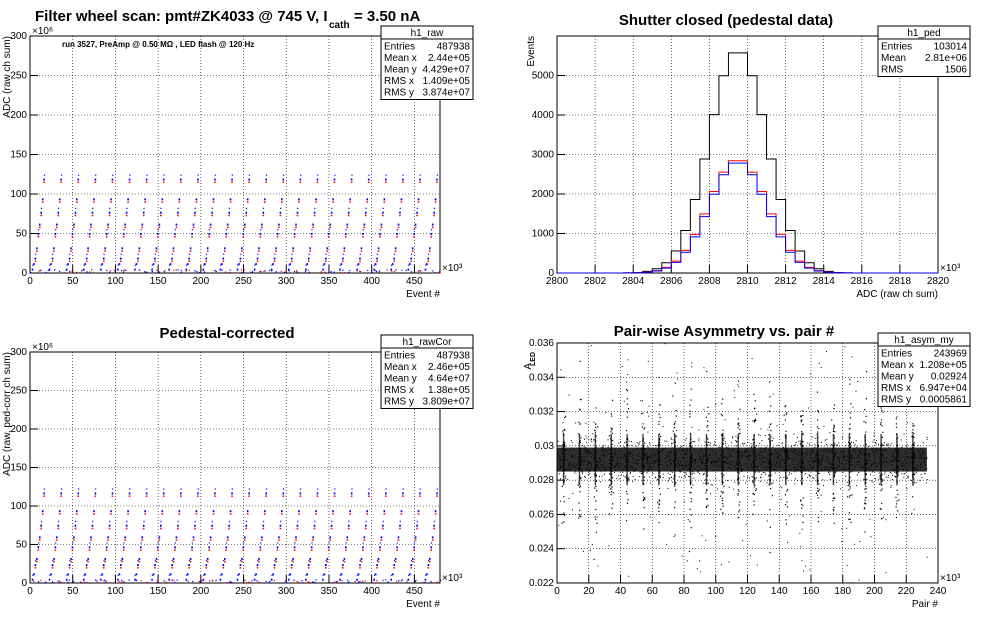 This screenshot has height=622, width=996. What do you see at coordinates (400, 58) in the screenshot?
I see `stats-row-label: Mean x` at bounding box center [400, 58].